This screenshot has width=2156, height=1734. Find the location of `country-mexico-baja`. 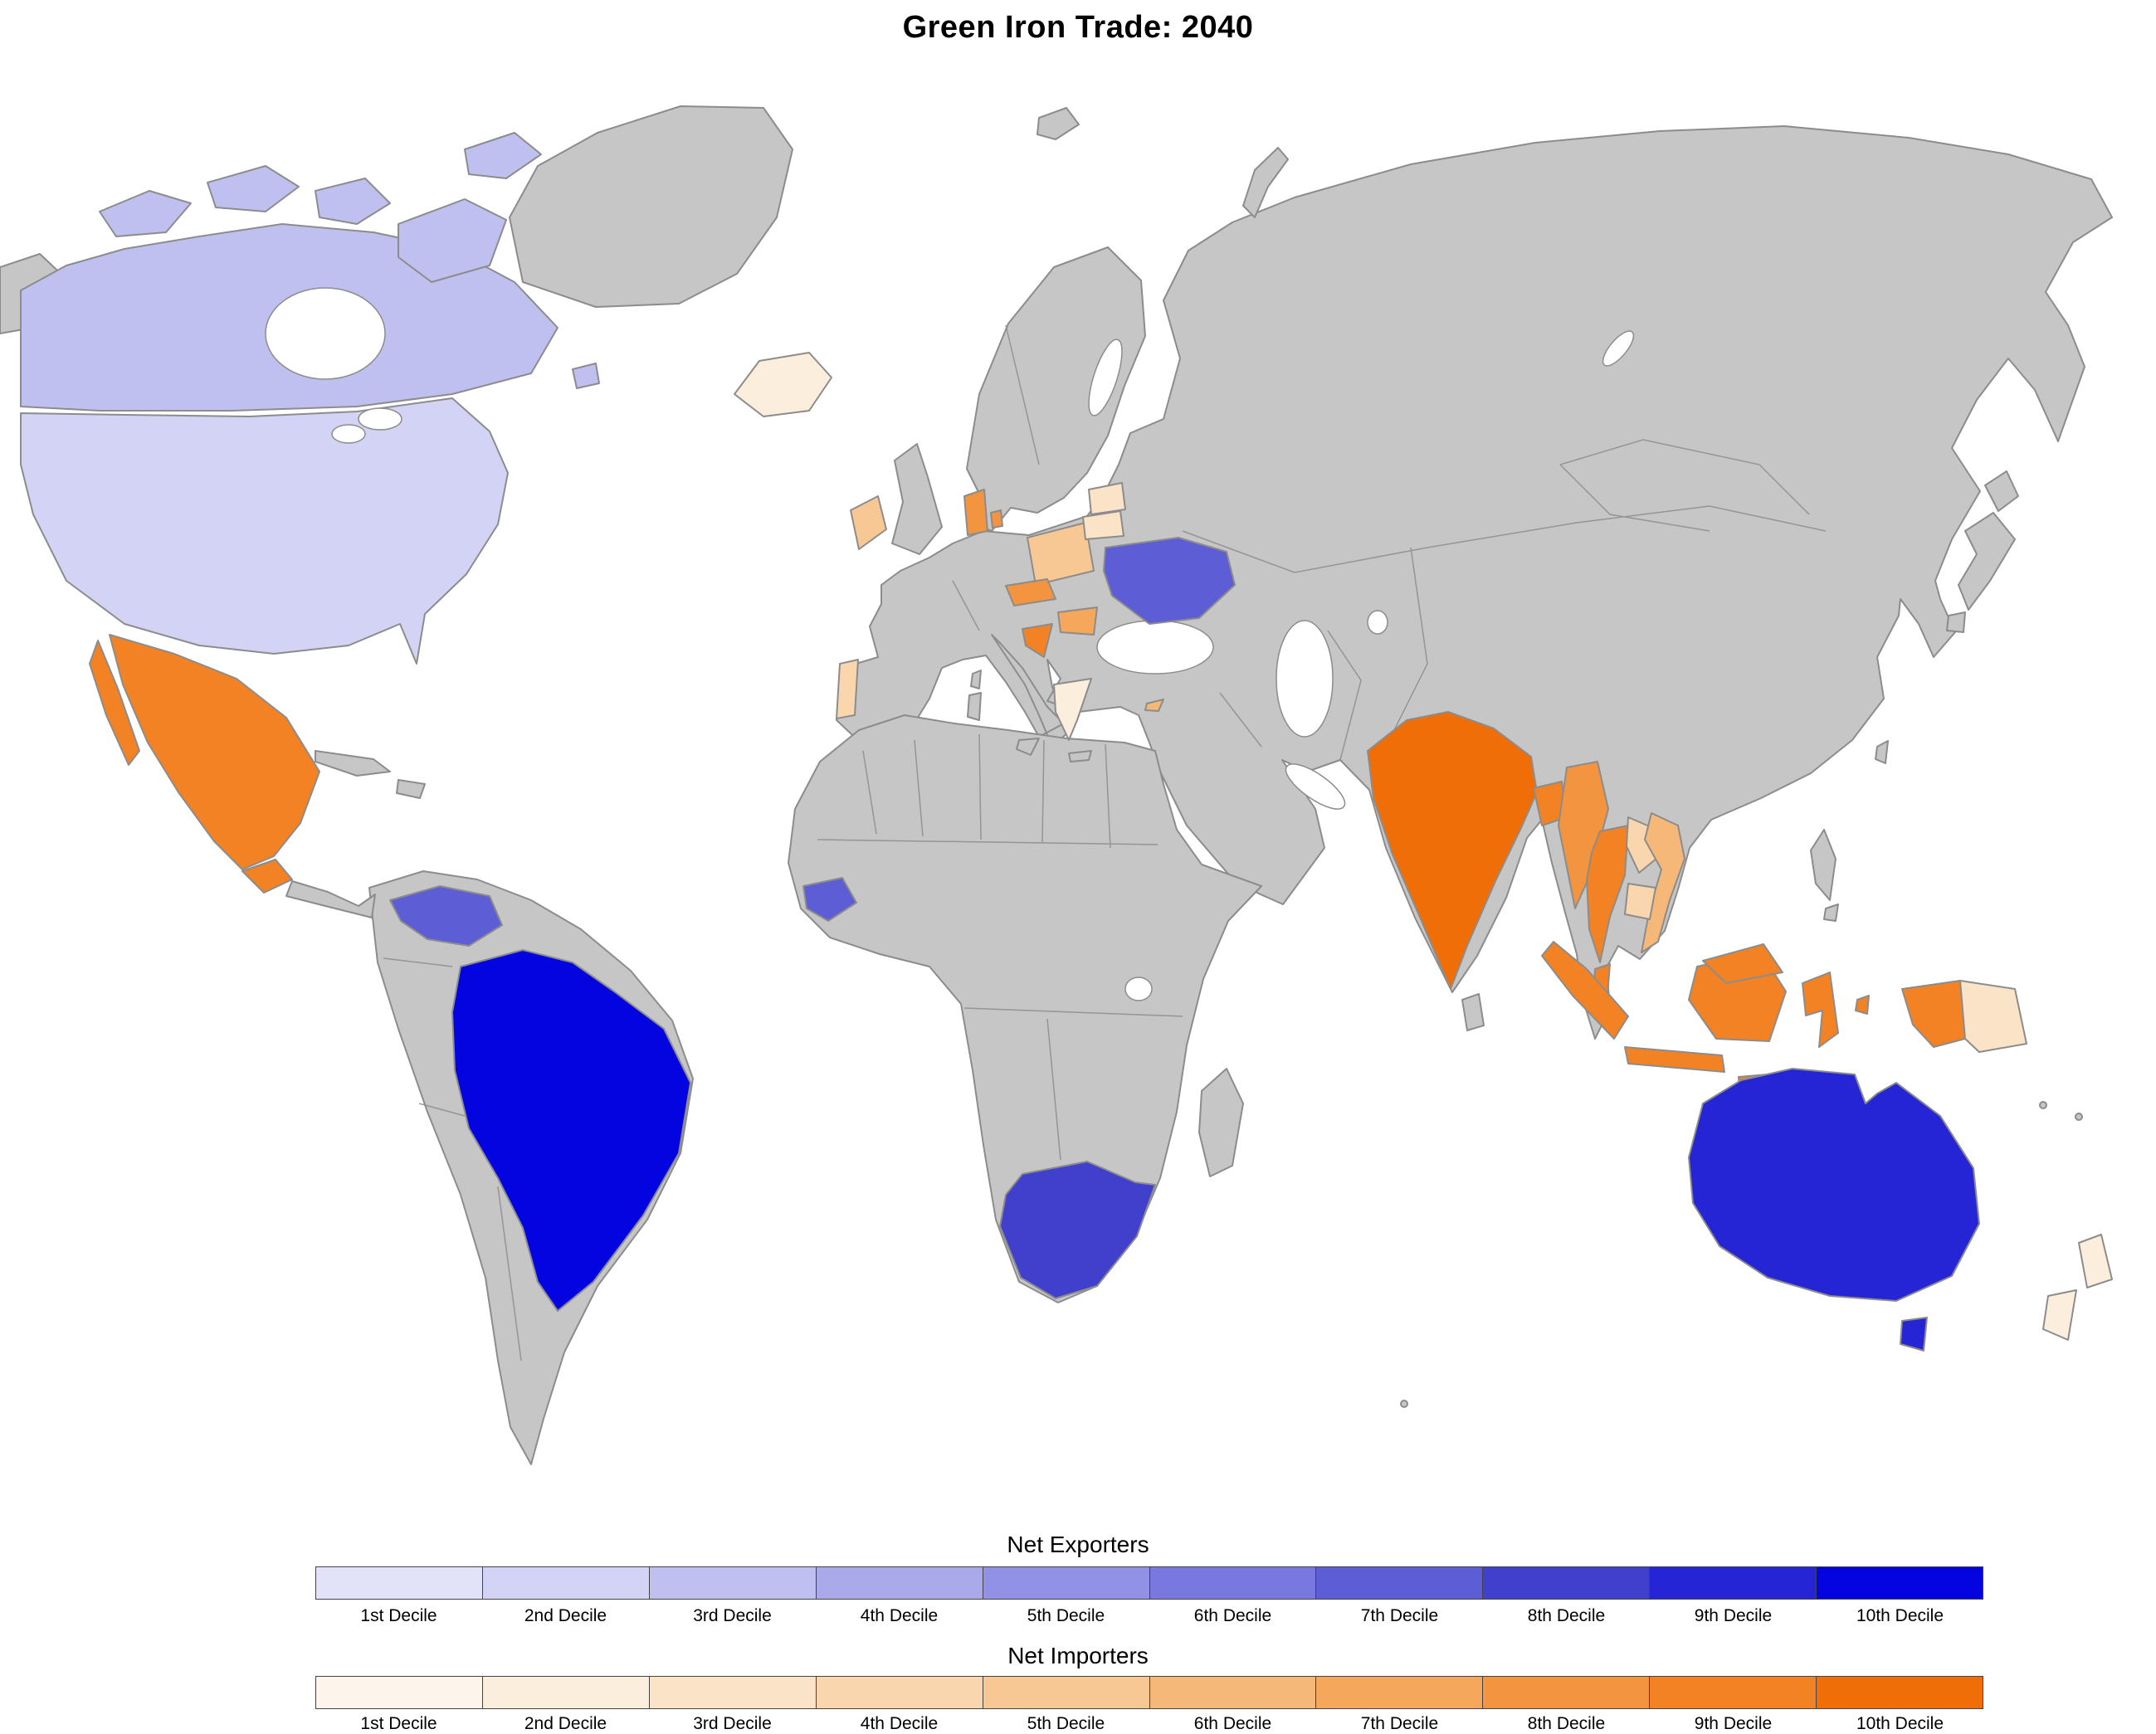

country-mexico-baja is located at coordinates (114, 703).